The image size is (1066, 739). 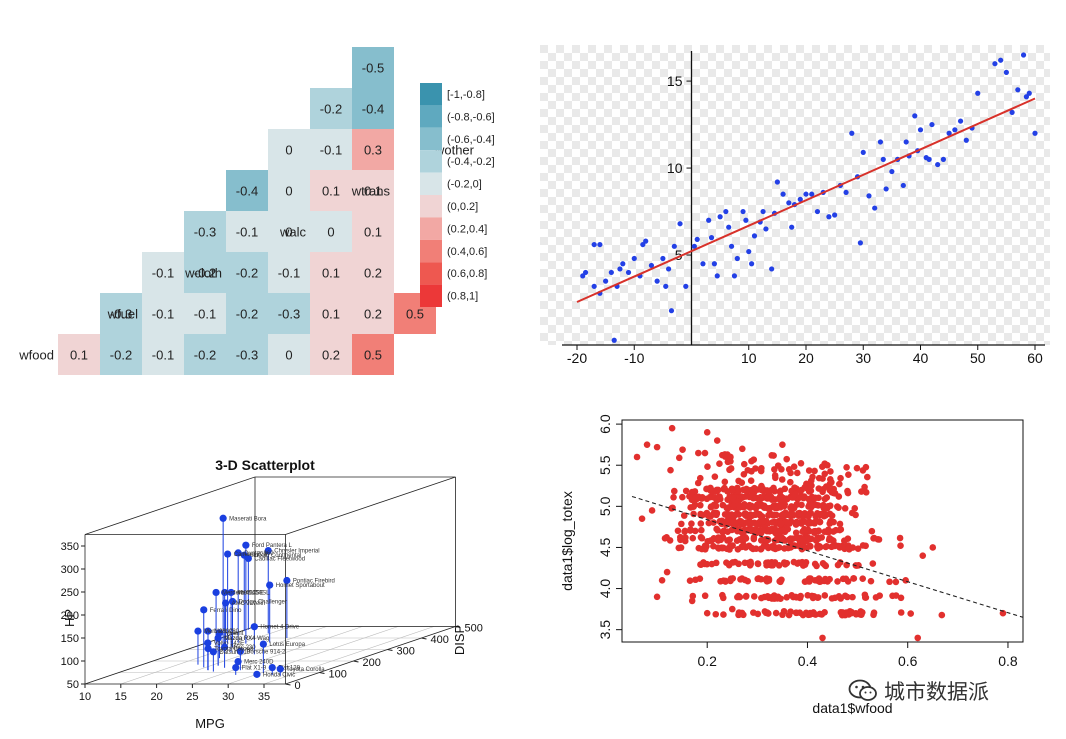 What do you see at coordinates (253, 593) in the screenshot?
I see `point-label: Merc 450SL` at bounding box center [253, 593].